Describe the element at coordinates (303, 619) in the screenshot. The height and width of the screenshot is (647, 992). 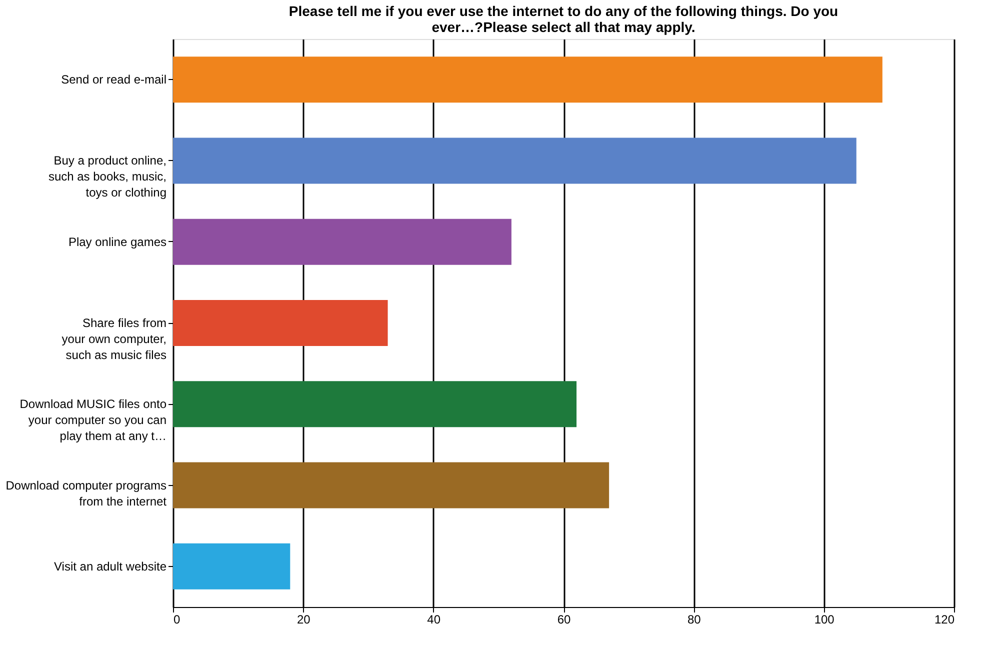
I see `x-tick-label: 20` at that location.